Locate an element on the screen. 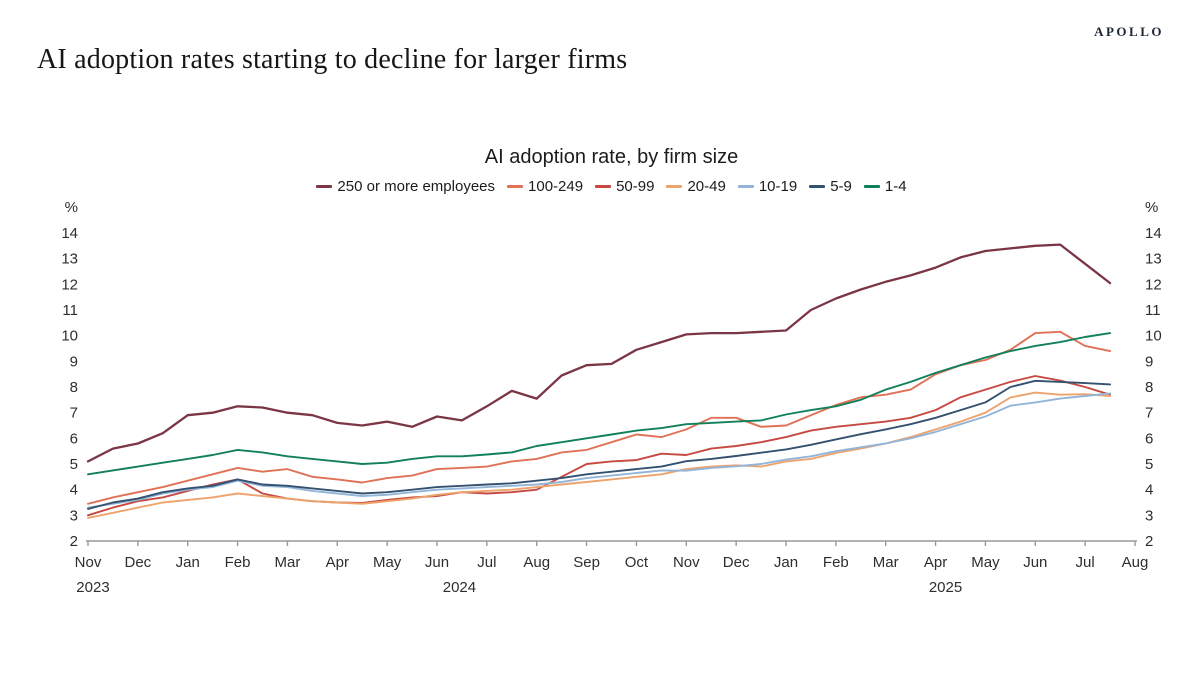 This screenshot has height=675, width=1200. y-axis-unit-right: % is located at coordinates (1151, 207).